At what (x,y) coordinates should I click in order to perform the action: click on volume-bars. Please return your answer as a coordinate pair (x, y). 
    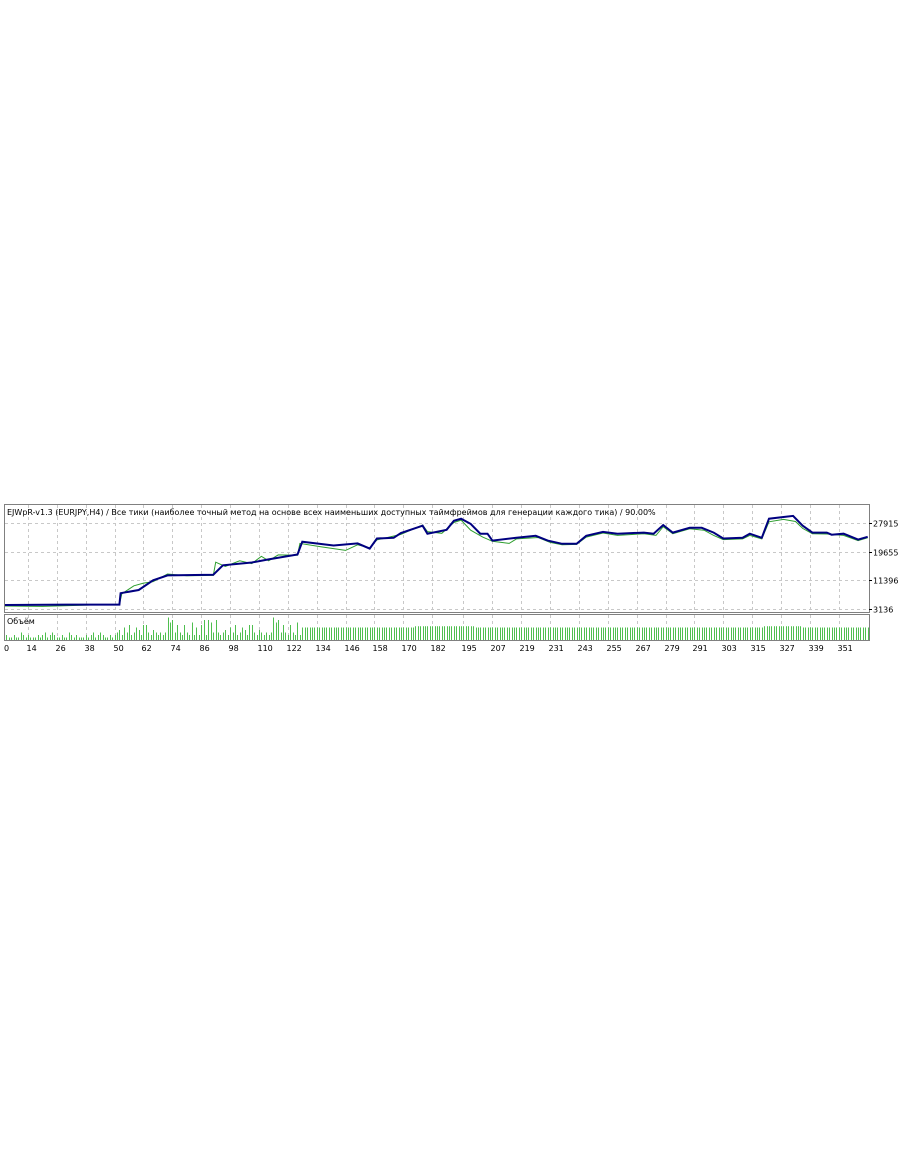
    Looking at the image, I should click on (437, 628).